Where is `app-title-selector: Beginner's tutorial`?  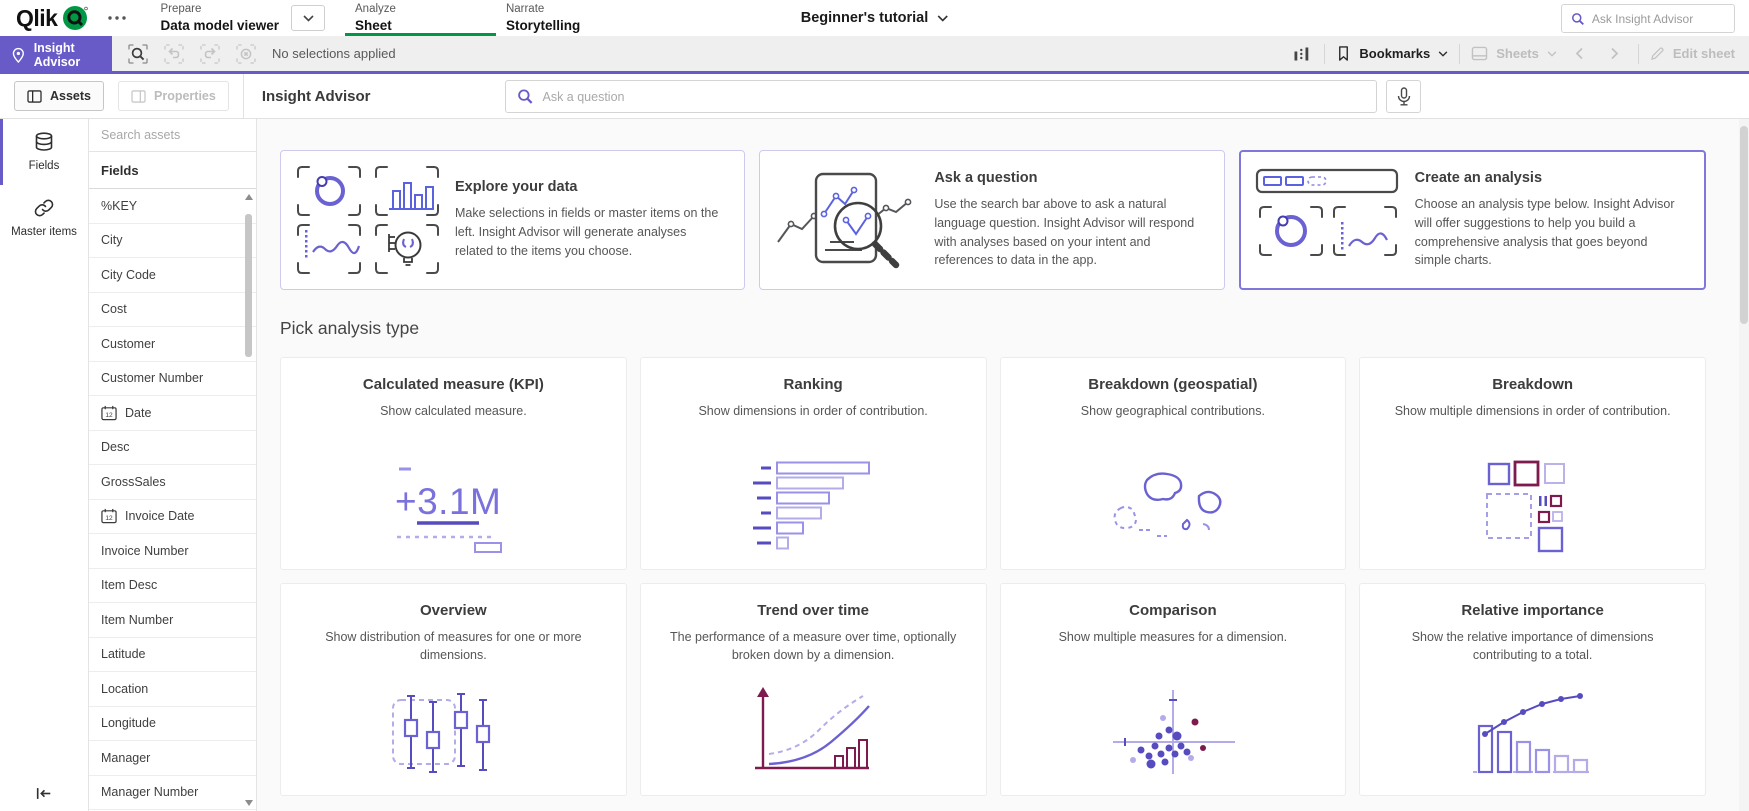 app-title-selector: Beginner's tutorial is located at coordinates (875, 18).